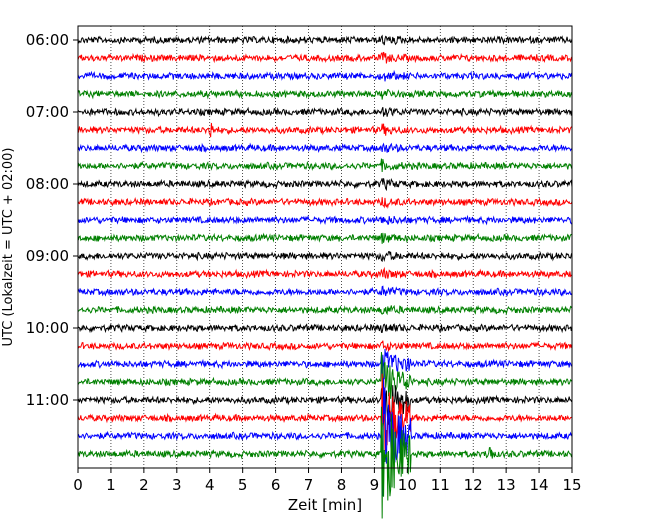 The height and width of the screenshot is (520, 650). Describe the element at coordinates (210, 485) in the screenshot. I see `x-tick-label: 4` at that location.